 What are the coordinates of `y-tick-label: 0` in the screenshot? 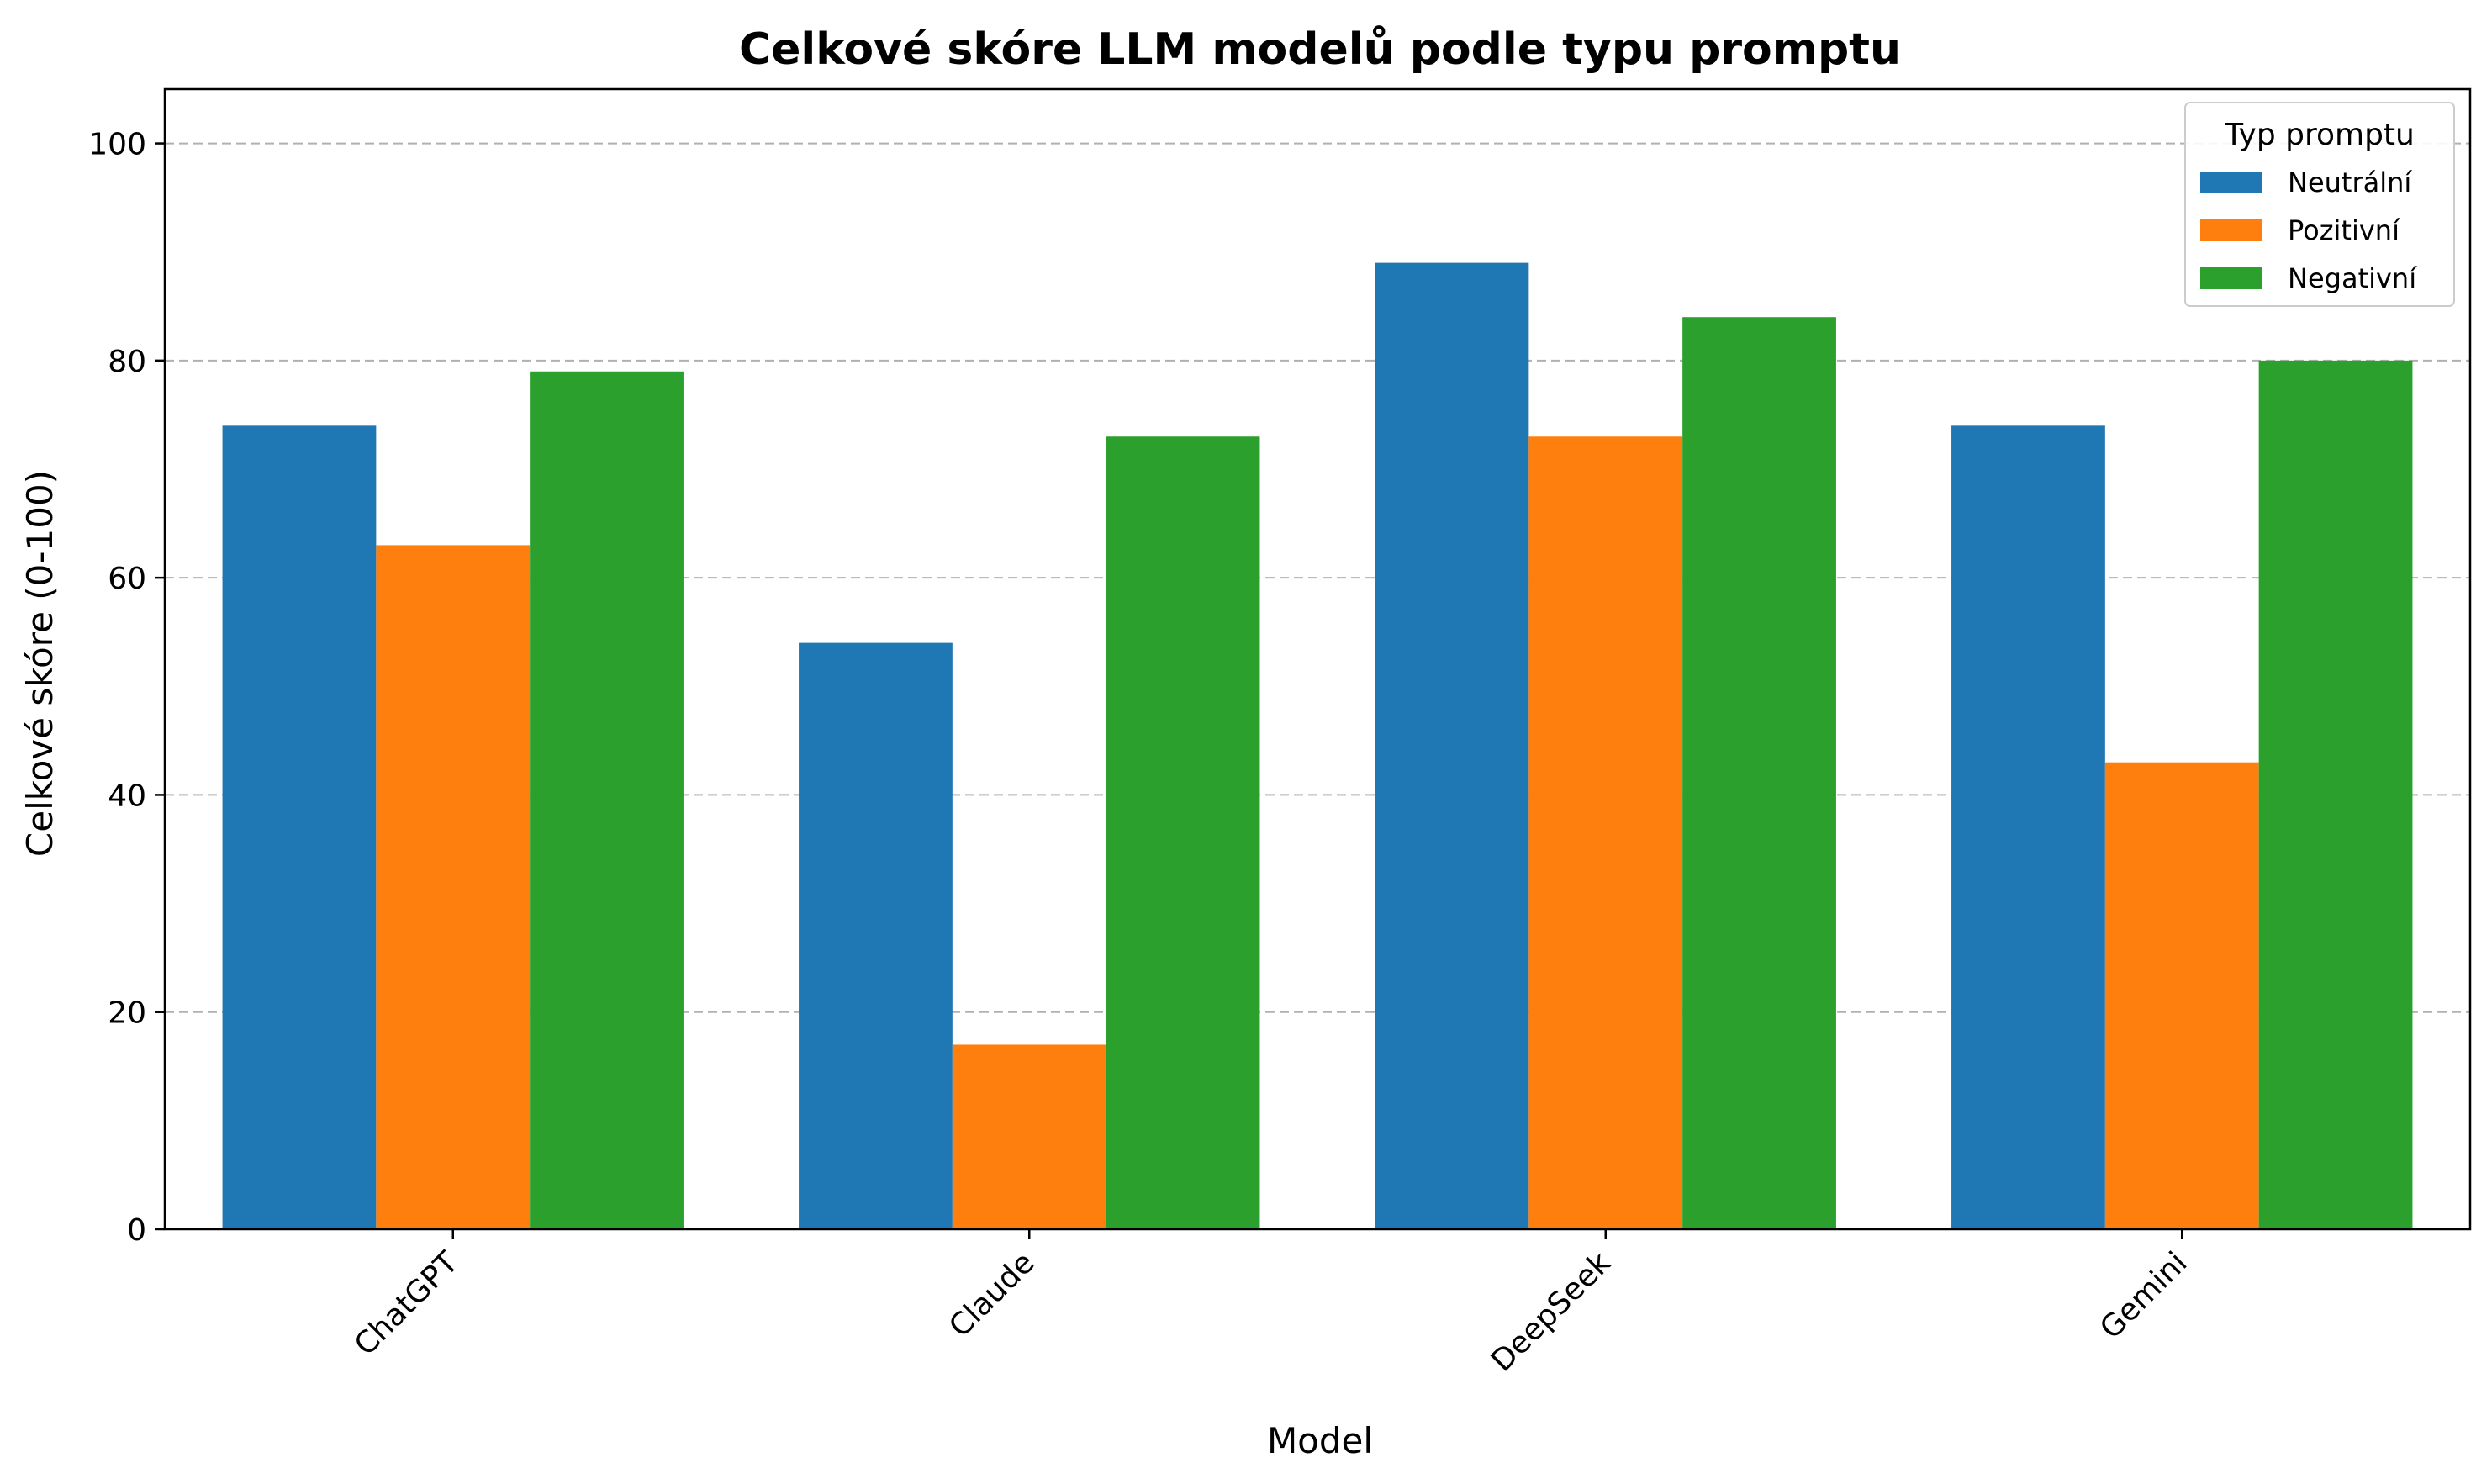 It's located at (136, 1230).